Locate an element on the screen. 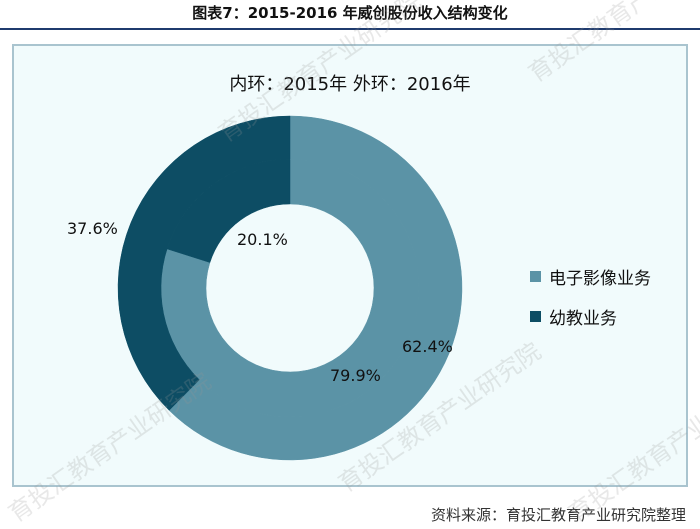 Image resolution: width=700 pixels, height=529 pixels. legend-item-electronic: 电子影像业务 is located at coordinates (590, 276).